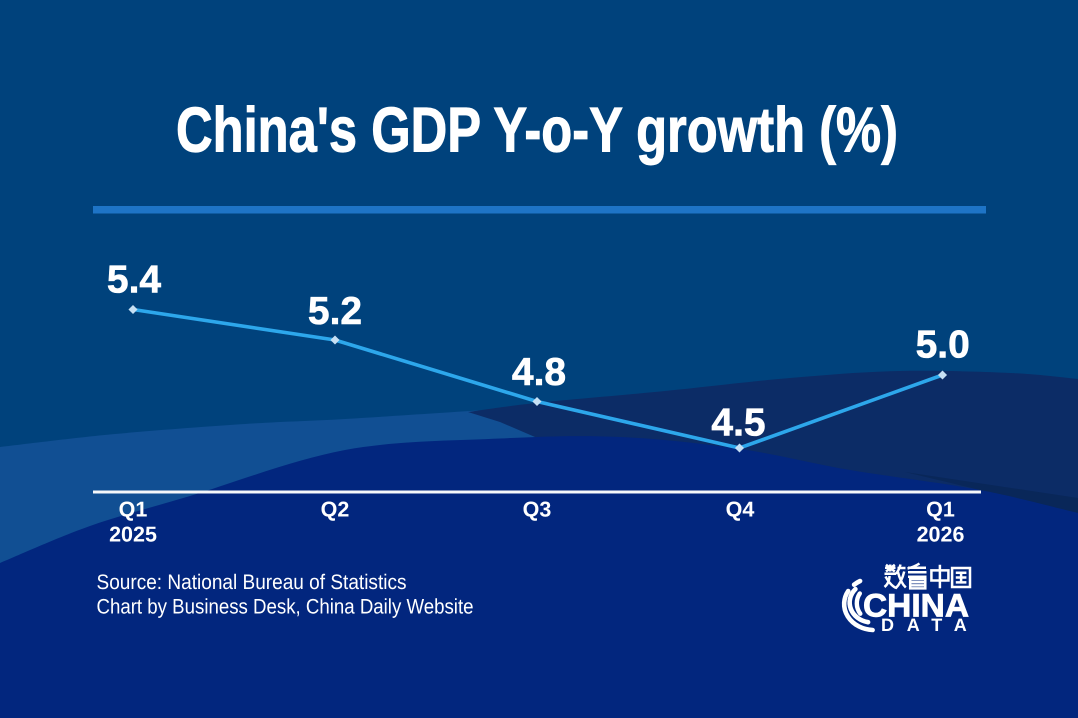 This screenshot has width=1078, height=718. What do you see at coordinates (930, 625) in the screenshot?
I see `svg-text: DATA` at bounding box center [930, 625].